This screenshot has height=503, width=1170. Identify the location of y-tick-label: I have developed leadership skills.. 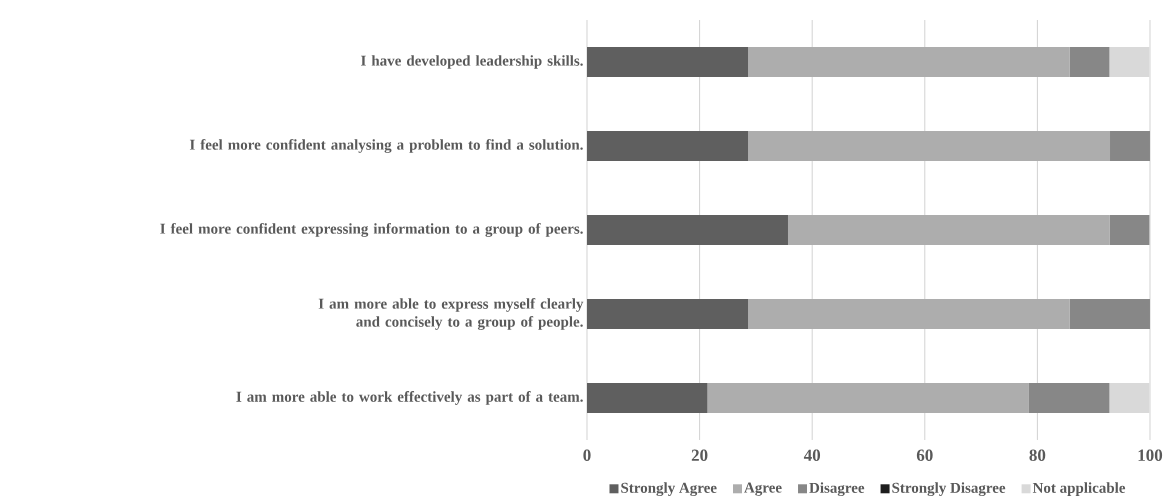
(472, 62).